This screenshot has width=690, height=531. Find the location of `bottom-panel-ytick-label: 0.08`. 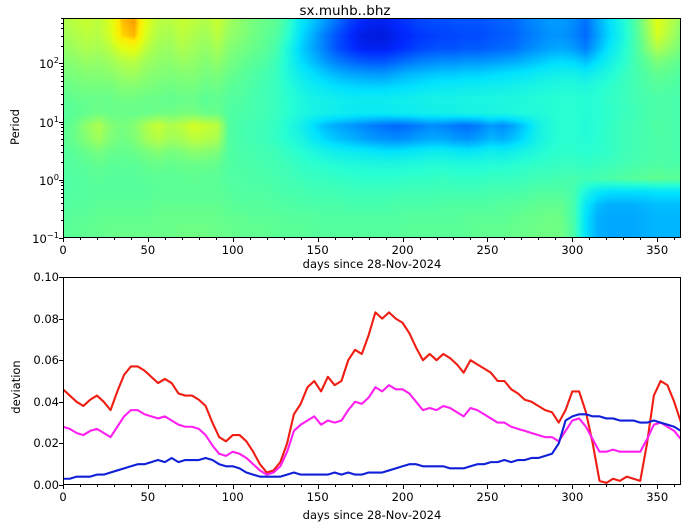

bottom-panel-ytick-label: 0.08 is located at coordinates (46, 318).